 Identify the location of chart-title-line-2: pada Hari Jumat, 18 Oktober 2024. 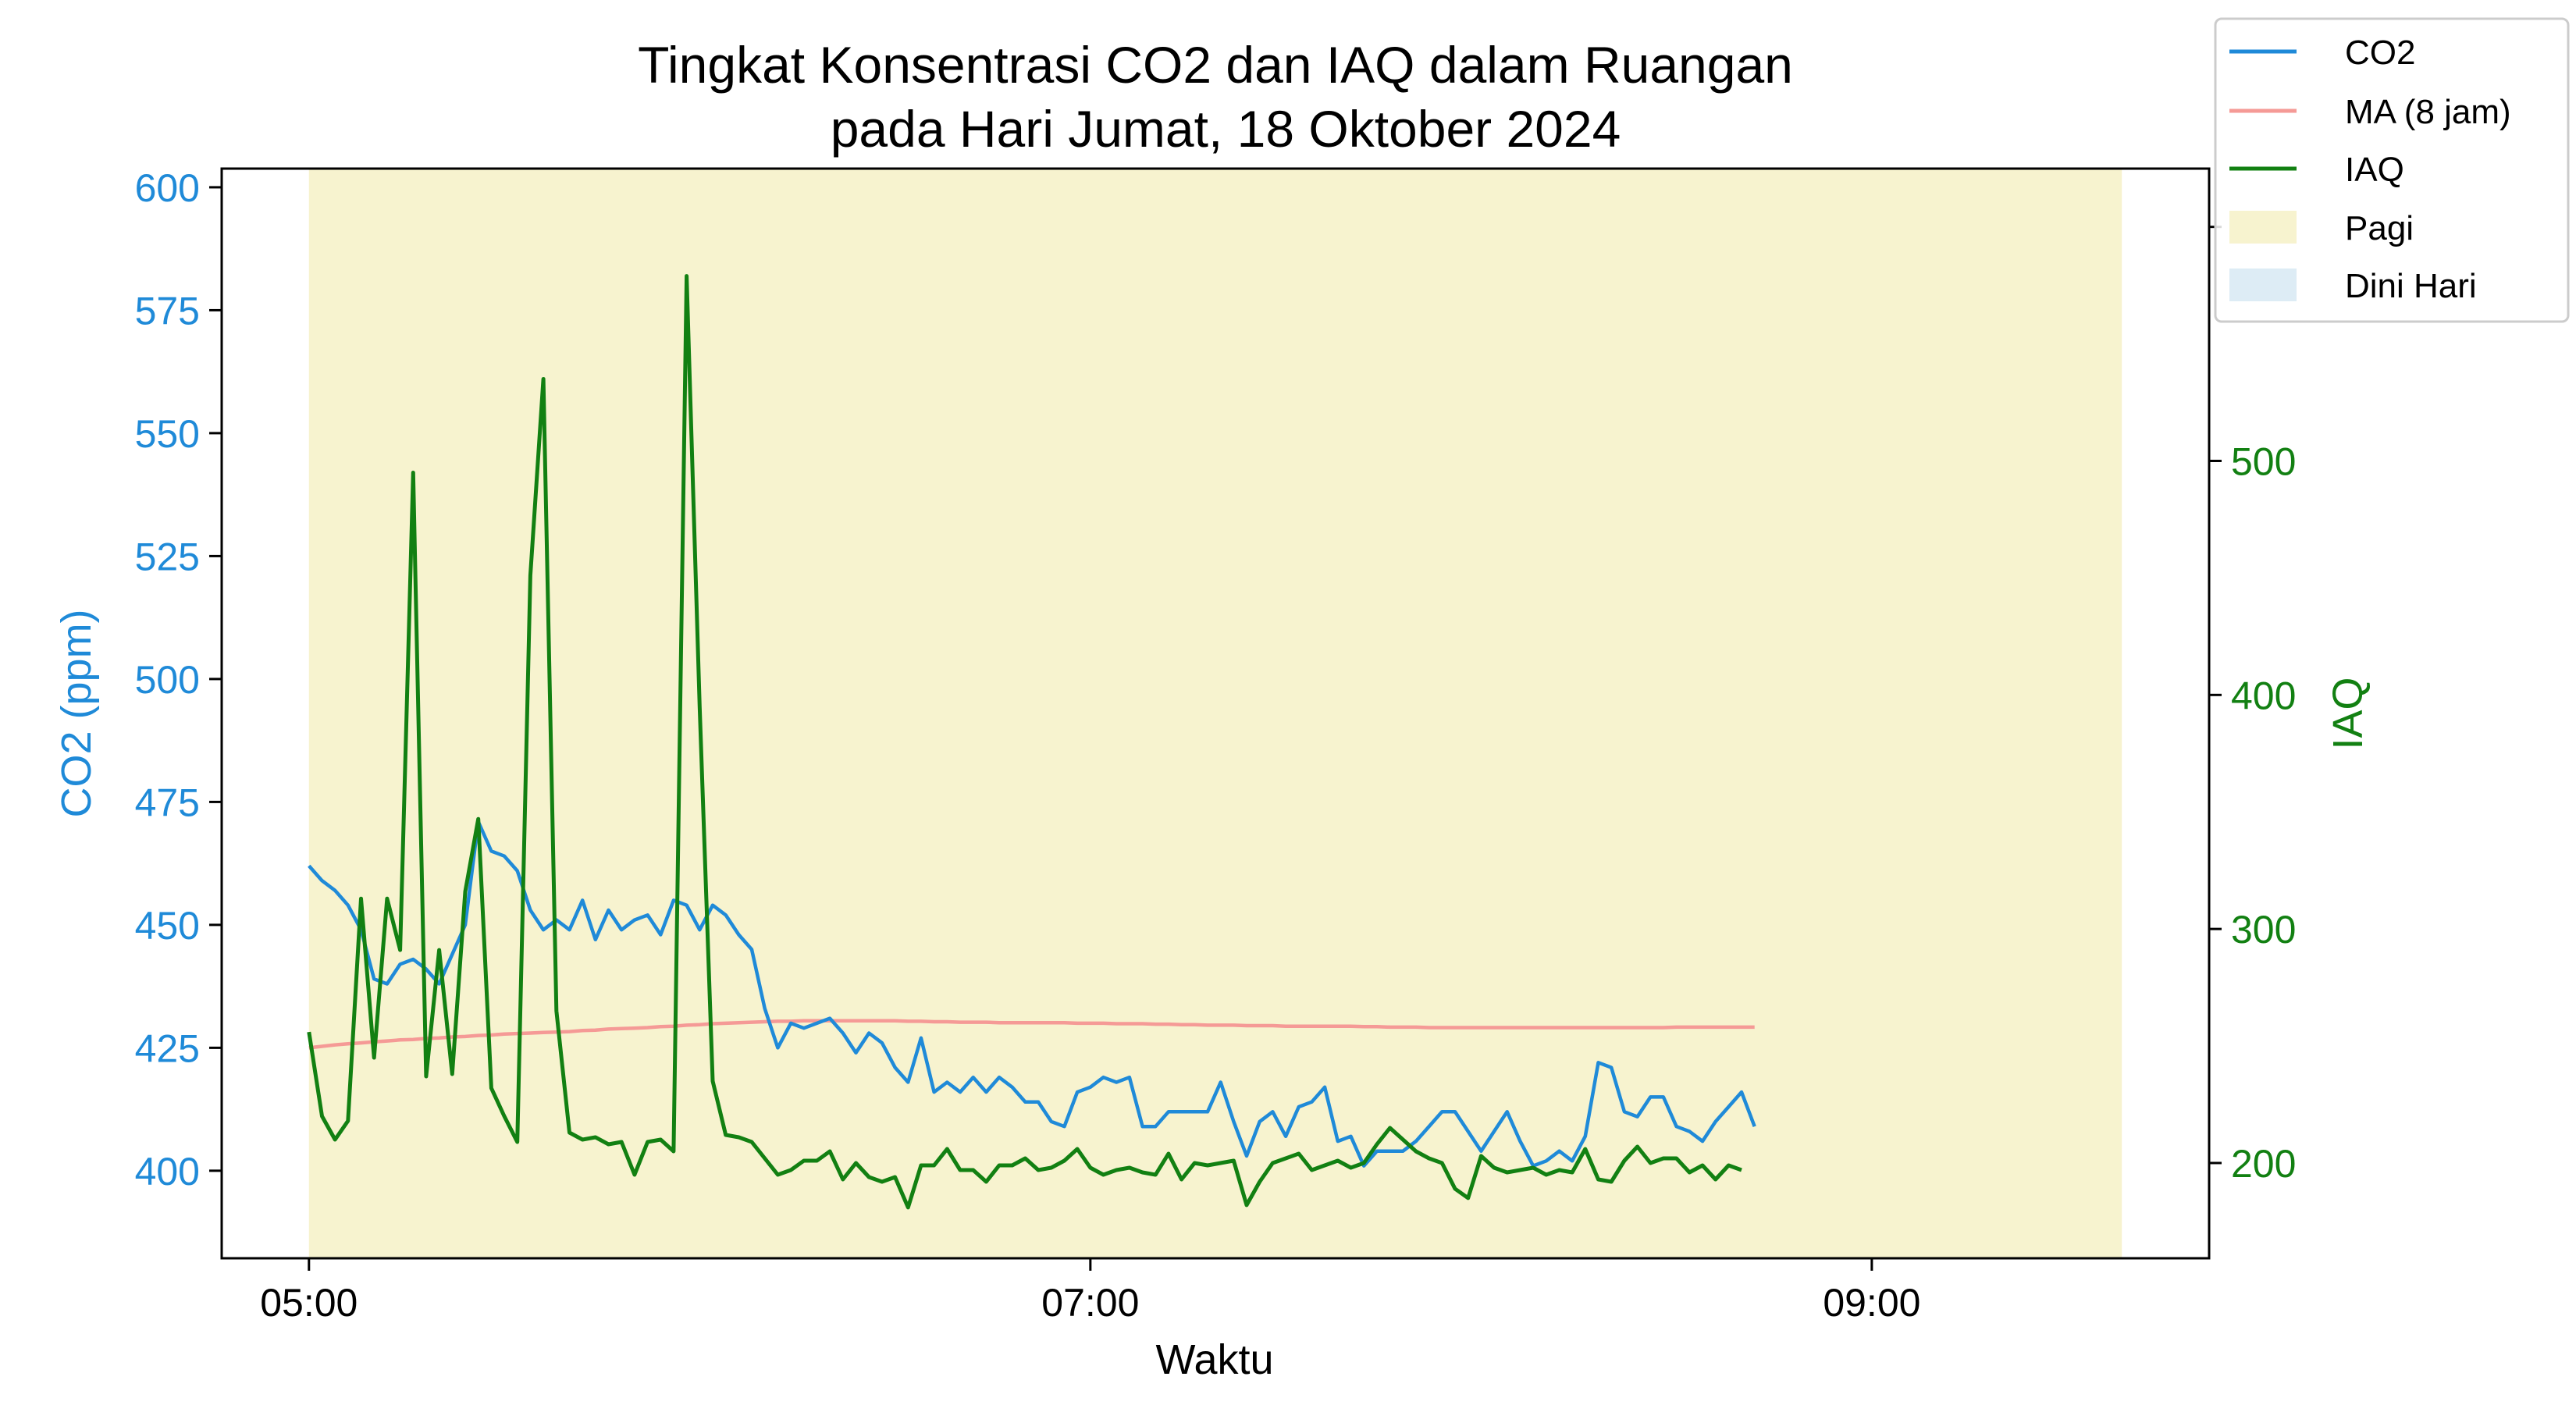
(1226, 129).